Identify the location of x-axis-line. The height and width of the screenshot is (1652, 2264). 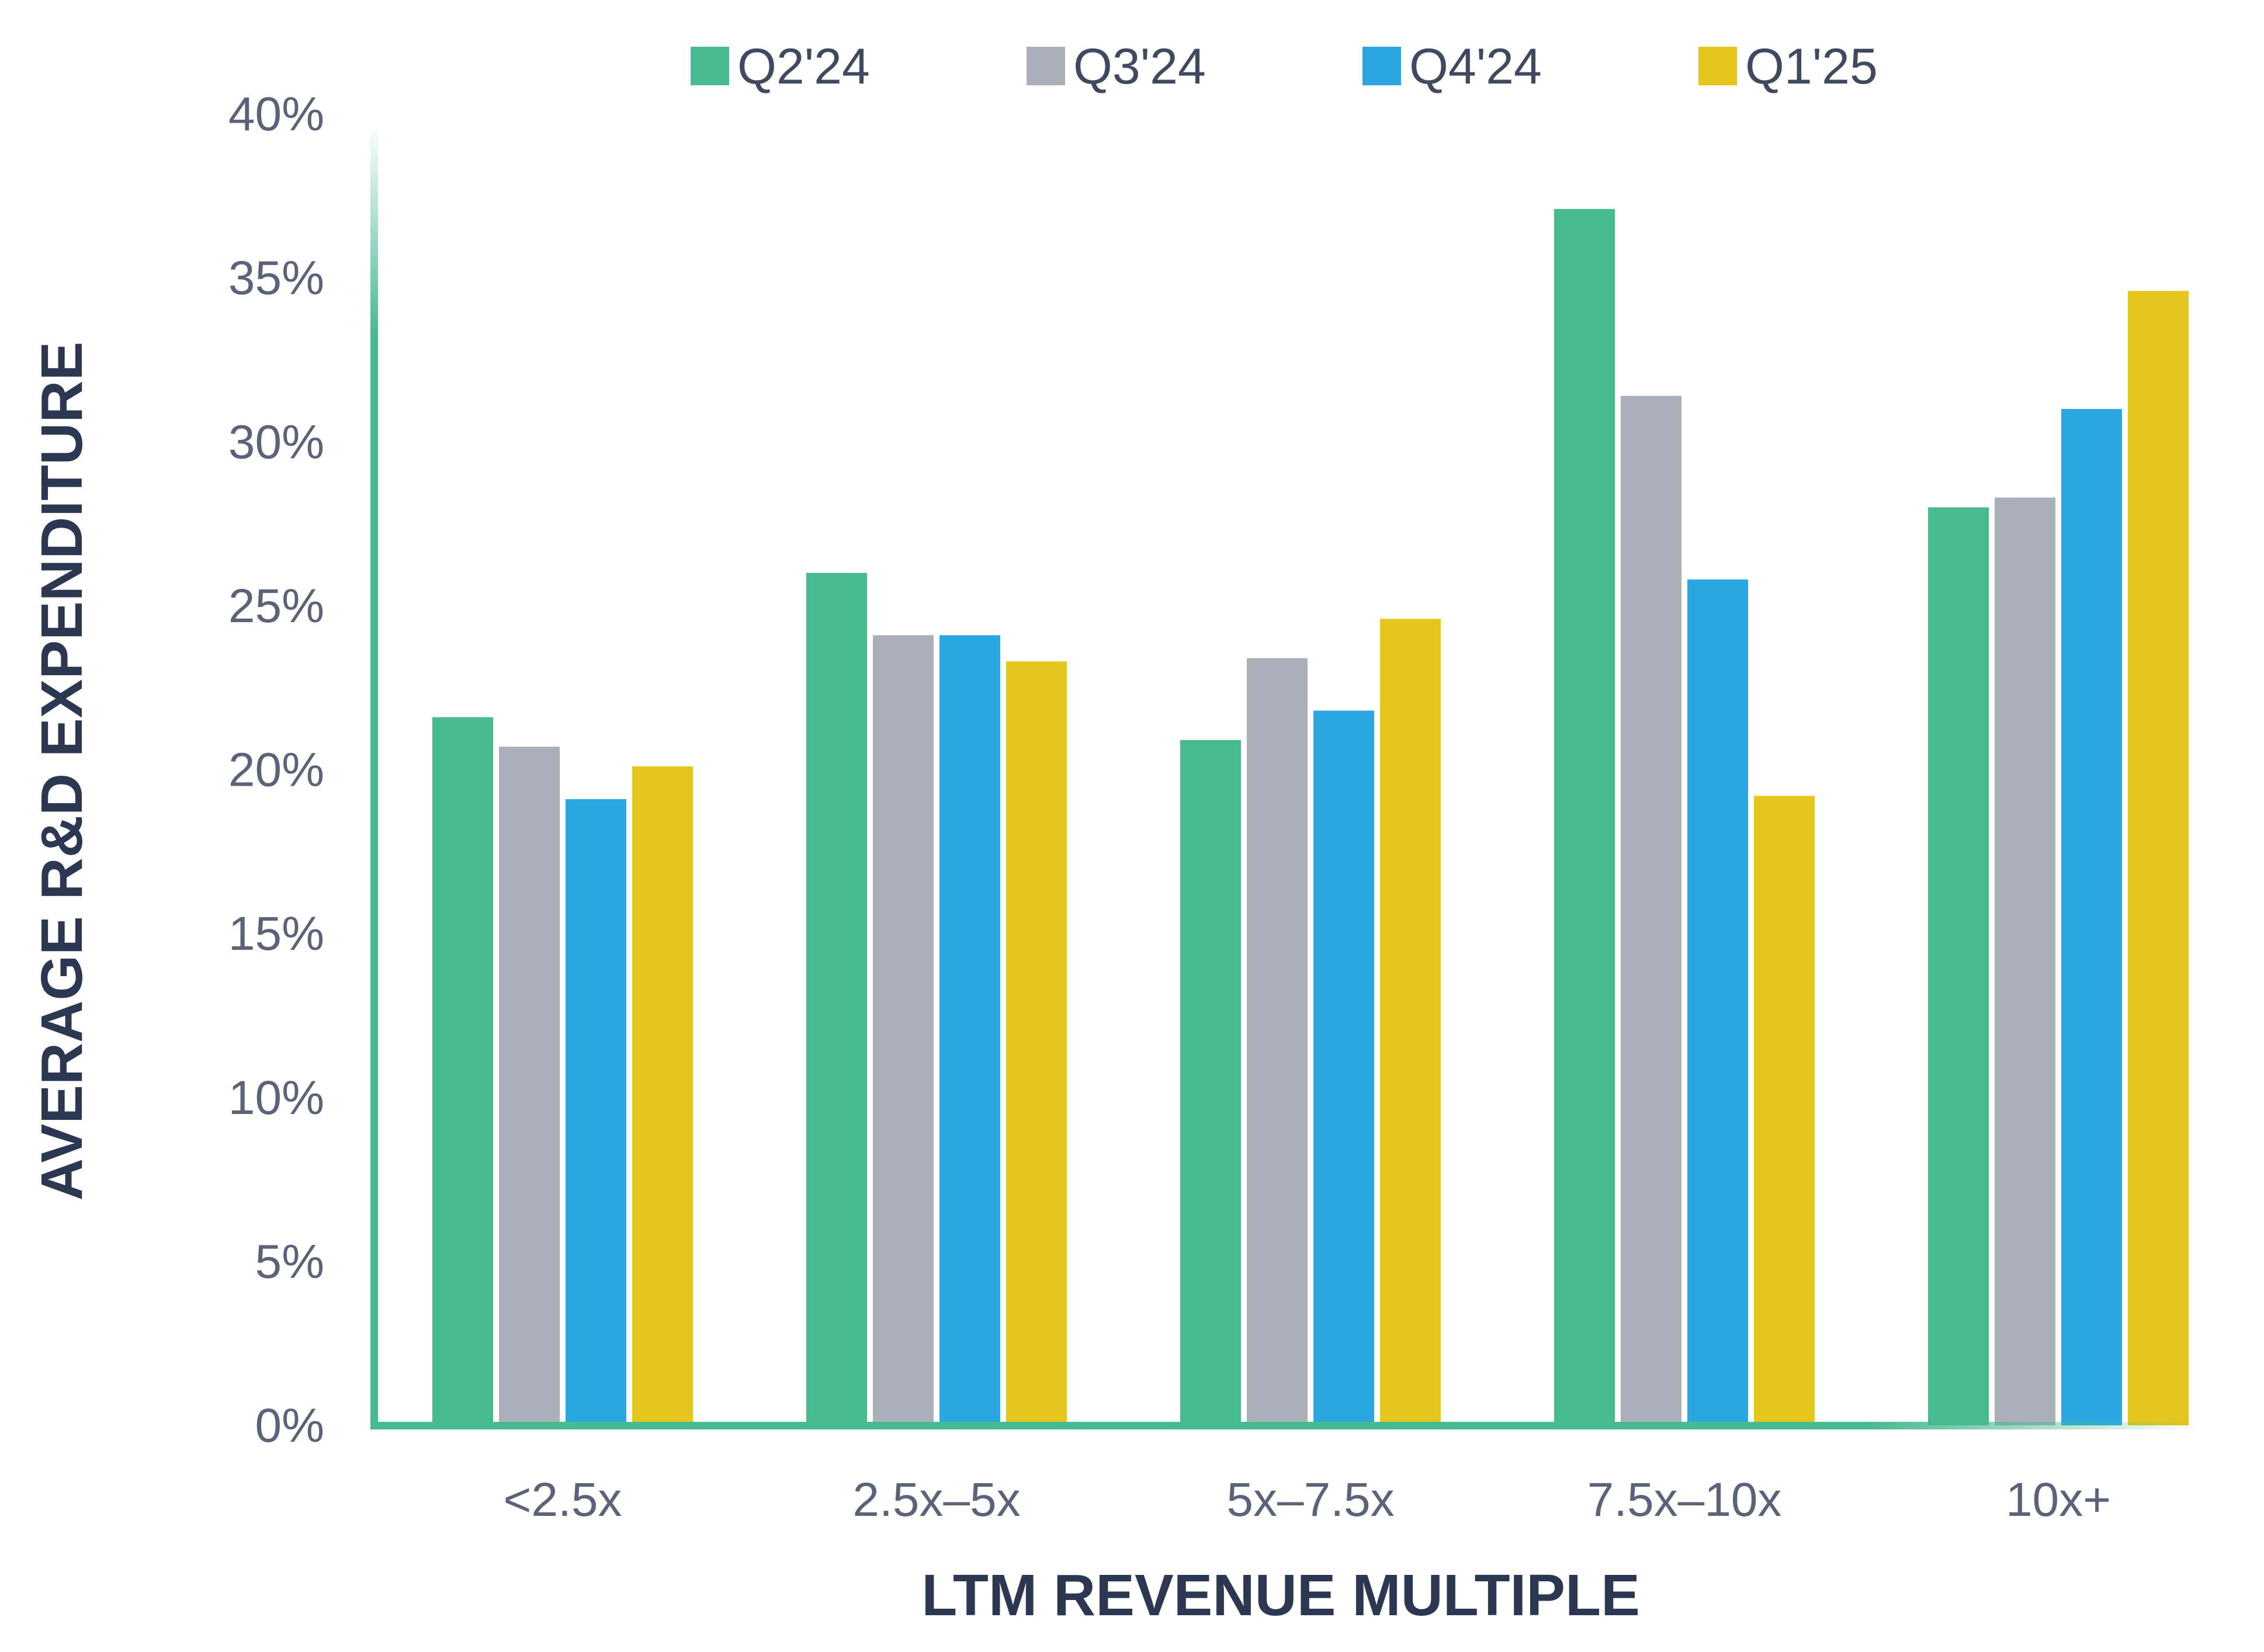
(1283, 1425).